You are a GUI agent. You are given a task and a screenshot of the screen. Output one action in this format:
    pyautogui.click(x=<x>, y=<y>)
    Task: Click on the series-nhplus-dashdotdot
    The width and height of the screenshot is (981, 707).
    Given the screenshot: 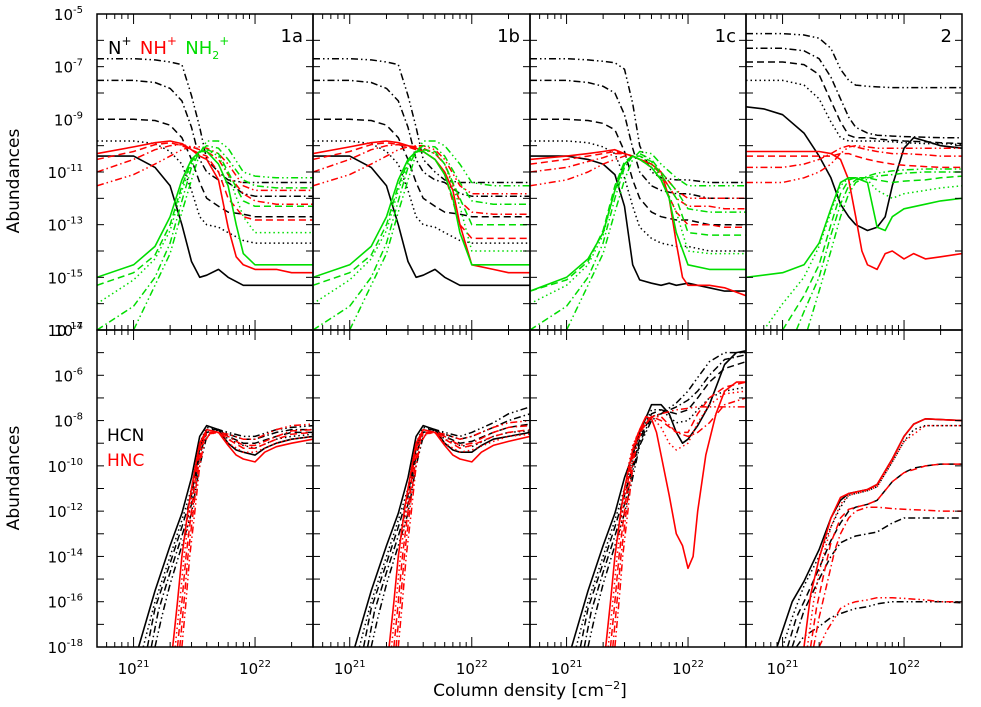 What is the action you would take?
    pyautogui.click(x=638, y=177)
    